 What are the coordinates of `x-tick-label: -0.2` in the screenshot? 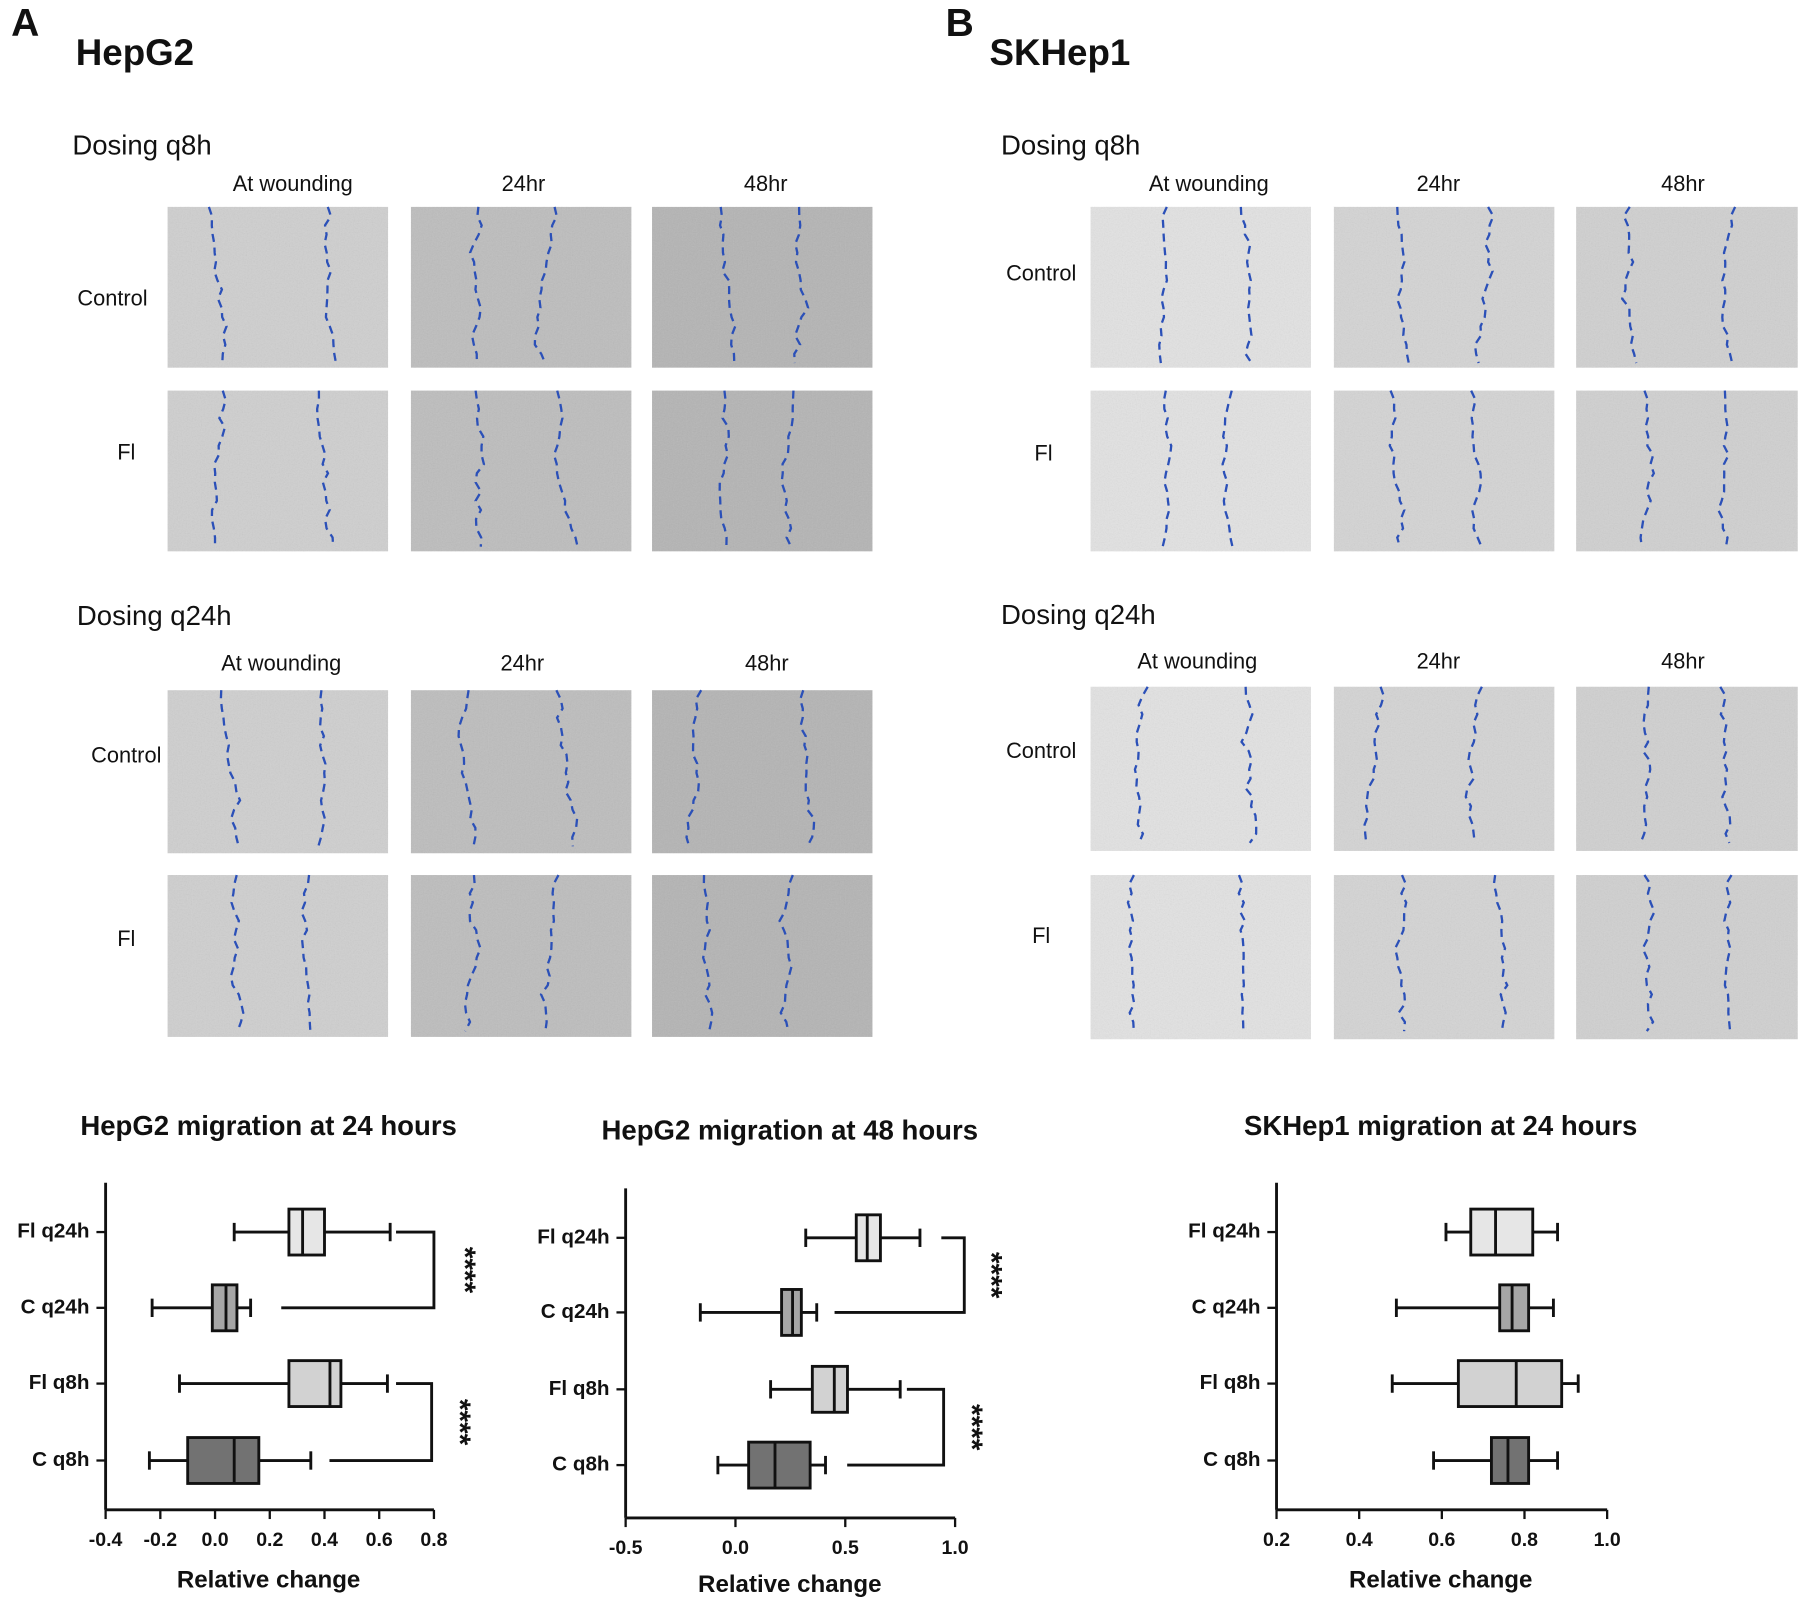 It's located at (161, 1540).